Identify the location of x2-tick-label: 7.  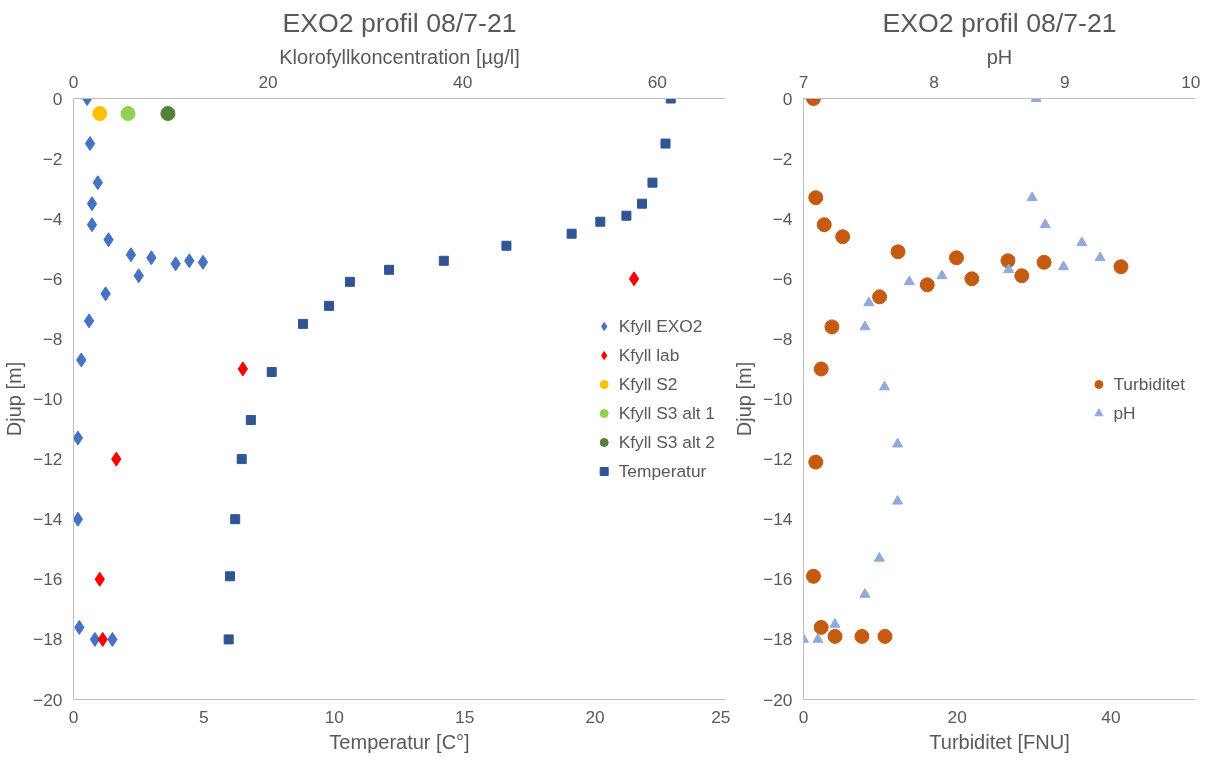
(803, 81).